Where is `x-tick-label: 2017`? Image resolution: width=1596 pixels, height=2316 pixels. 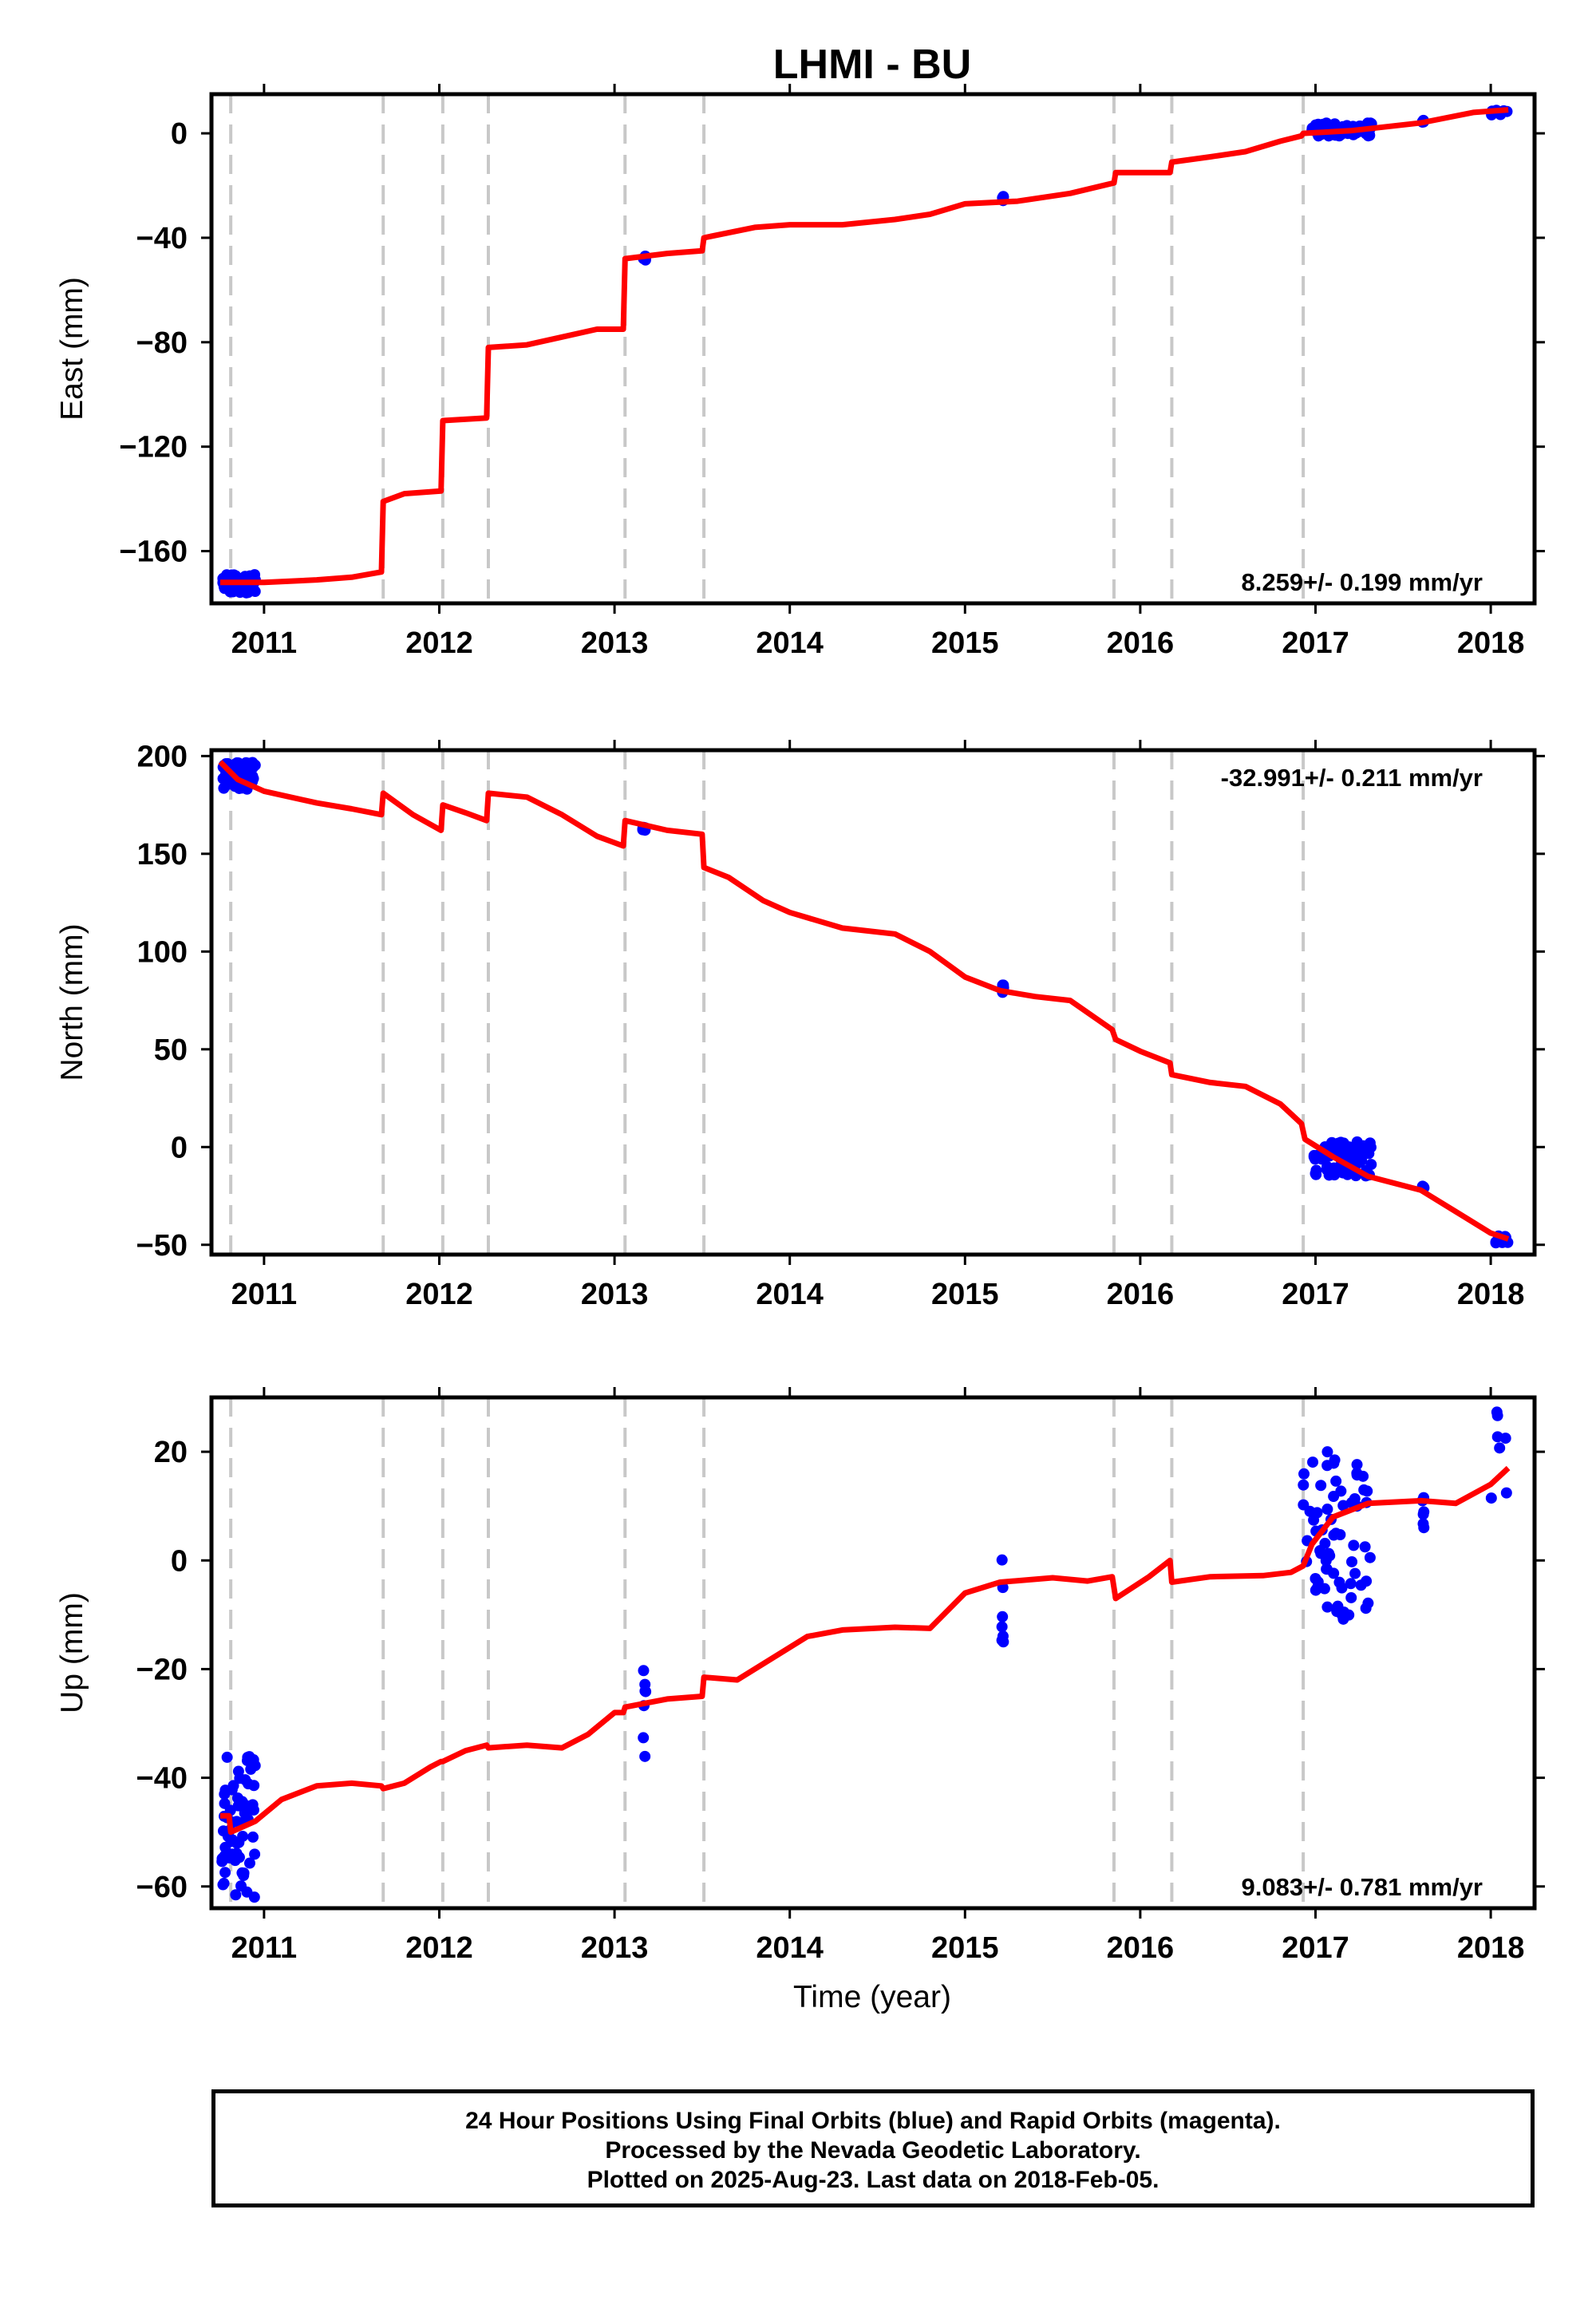
x-tick-label: 2017 is located at coordinates (1315, 643).